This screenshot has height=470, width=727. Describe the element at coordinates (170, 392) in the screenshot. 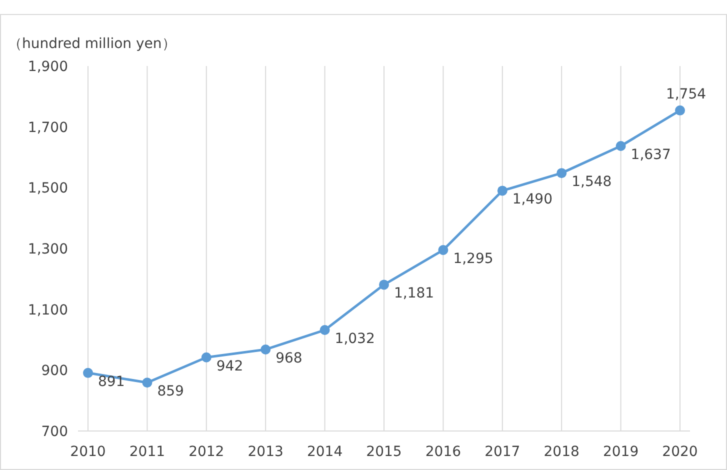

I see `data-label: 859` at that location.